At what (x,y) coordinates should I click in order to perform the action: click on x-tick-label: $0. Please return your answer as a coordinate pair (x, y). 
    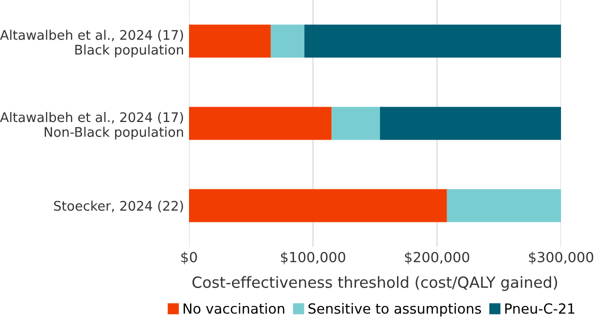
    Looking at the image, I should click on (189, 258).